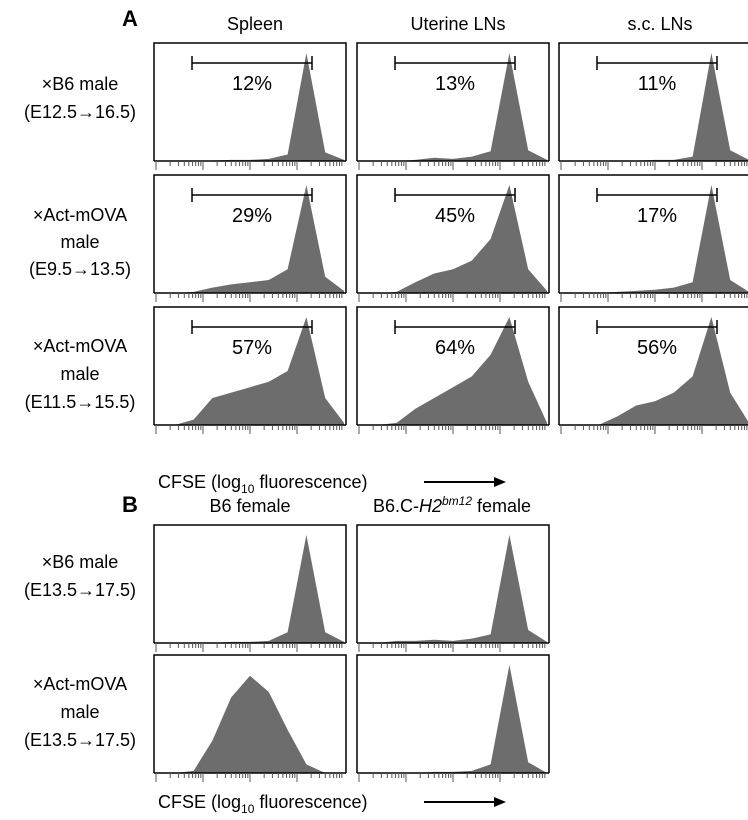 Image resolution: width=748 pixels, height=820 pixels. What do you see at coordinates (80, 269) in the screenshot?
I see `row-label-a2-line3: (E9.5→13.5)` at bounding box center [80, 269].